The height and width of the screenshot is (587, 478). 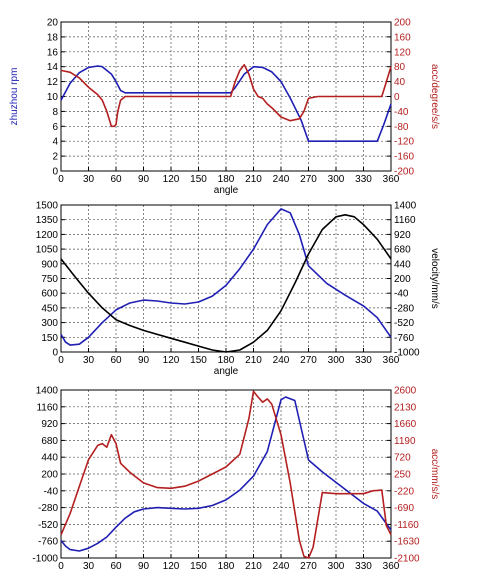 I want to click on y-right-tick-label: 2130, so click(x=405, y=407).